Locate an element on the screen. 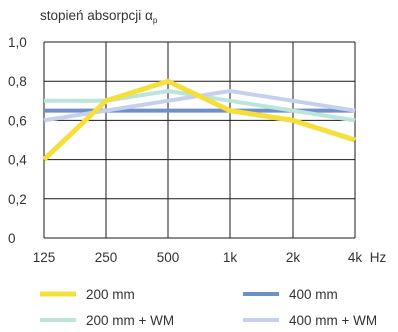  x-tick-label: 500 is located at coordinates (168, 257).